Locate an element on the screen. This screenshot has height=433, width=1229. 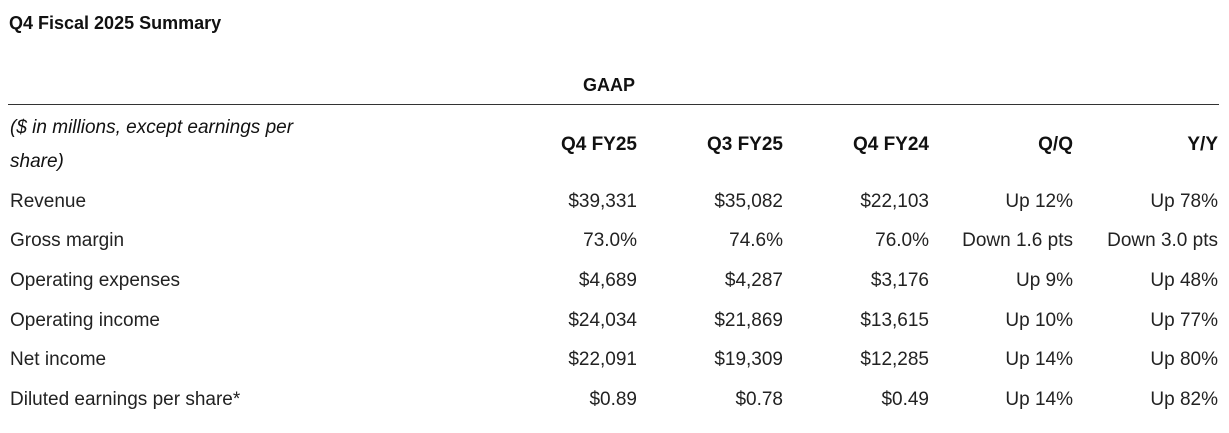
cell: $0.89 is located at coordinates (613, 399).